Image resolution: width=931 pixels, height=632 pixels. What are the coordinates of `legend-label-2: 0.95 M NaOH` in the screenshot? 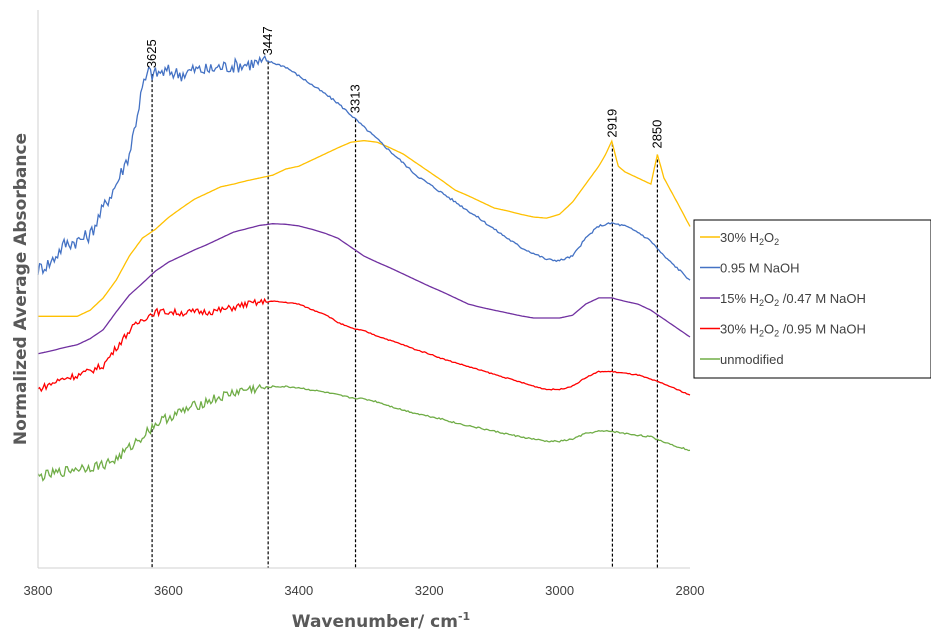 It's located at (759, 268).